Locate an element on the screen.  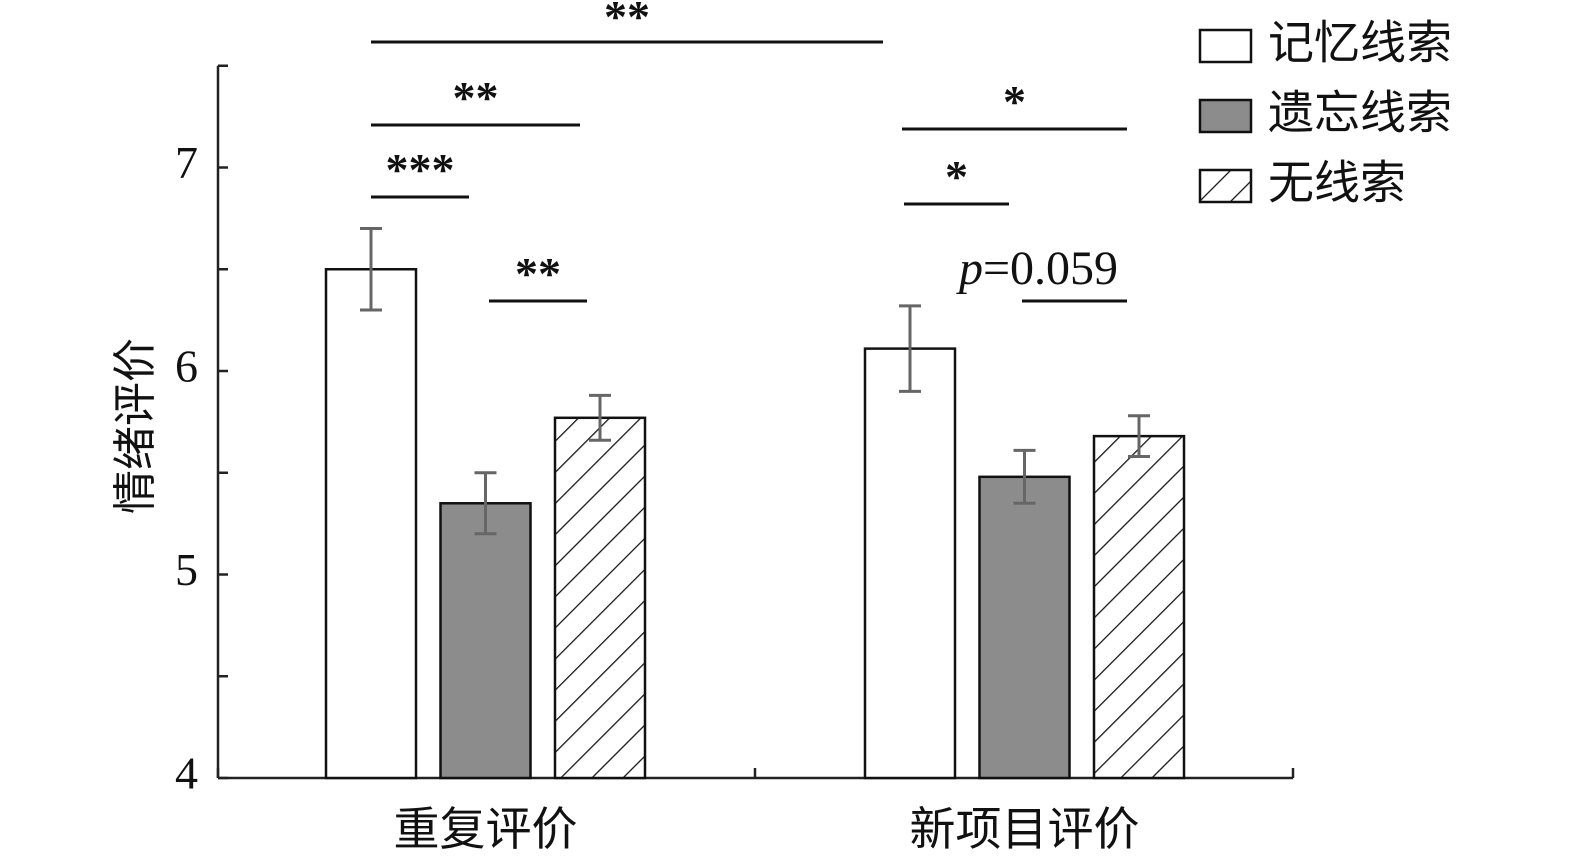
y-axis-label: 情绪评价 is located at coordinates (135, 426).